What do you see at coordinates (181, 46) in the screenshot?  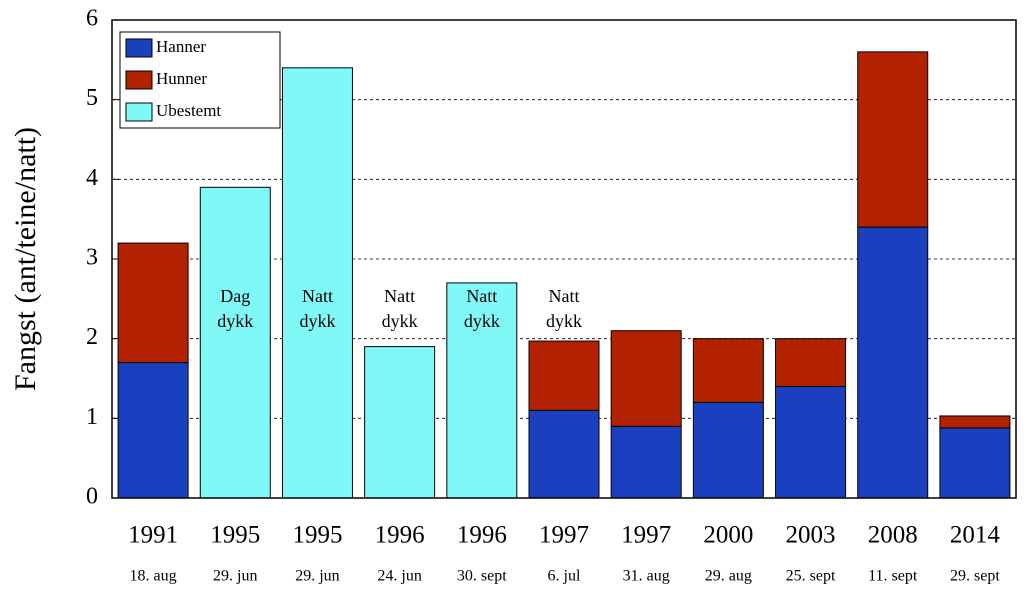 I see `legend-label: Hanner` at bounding box center [181, 46].